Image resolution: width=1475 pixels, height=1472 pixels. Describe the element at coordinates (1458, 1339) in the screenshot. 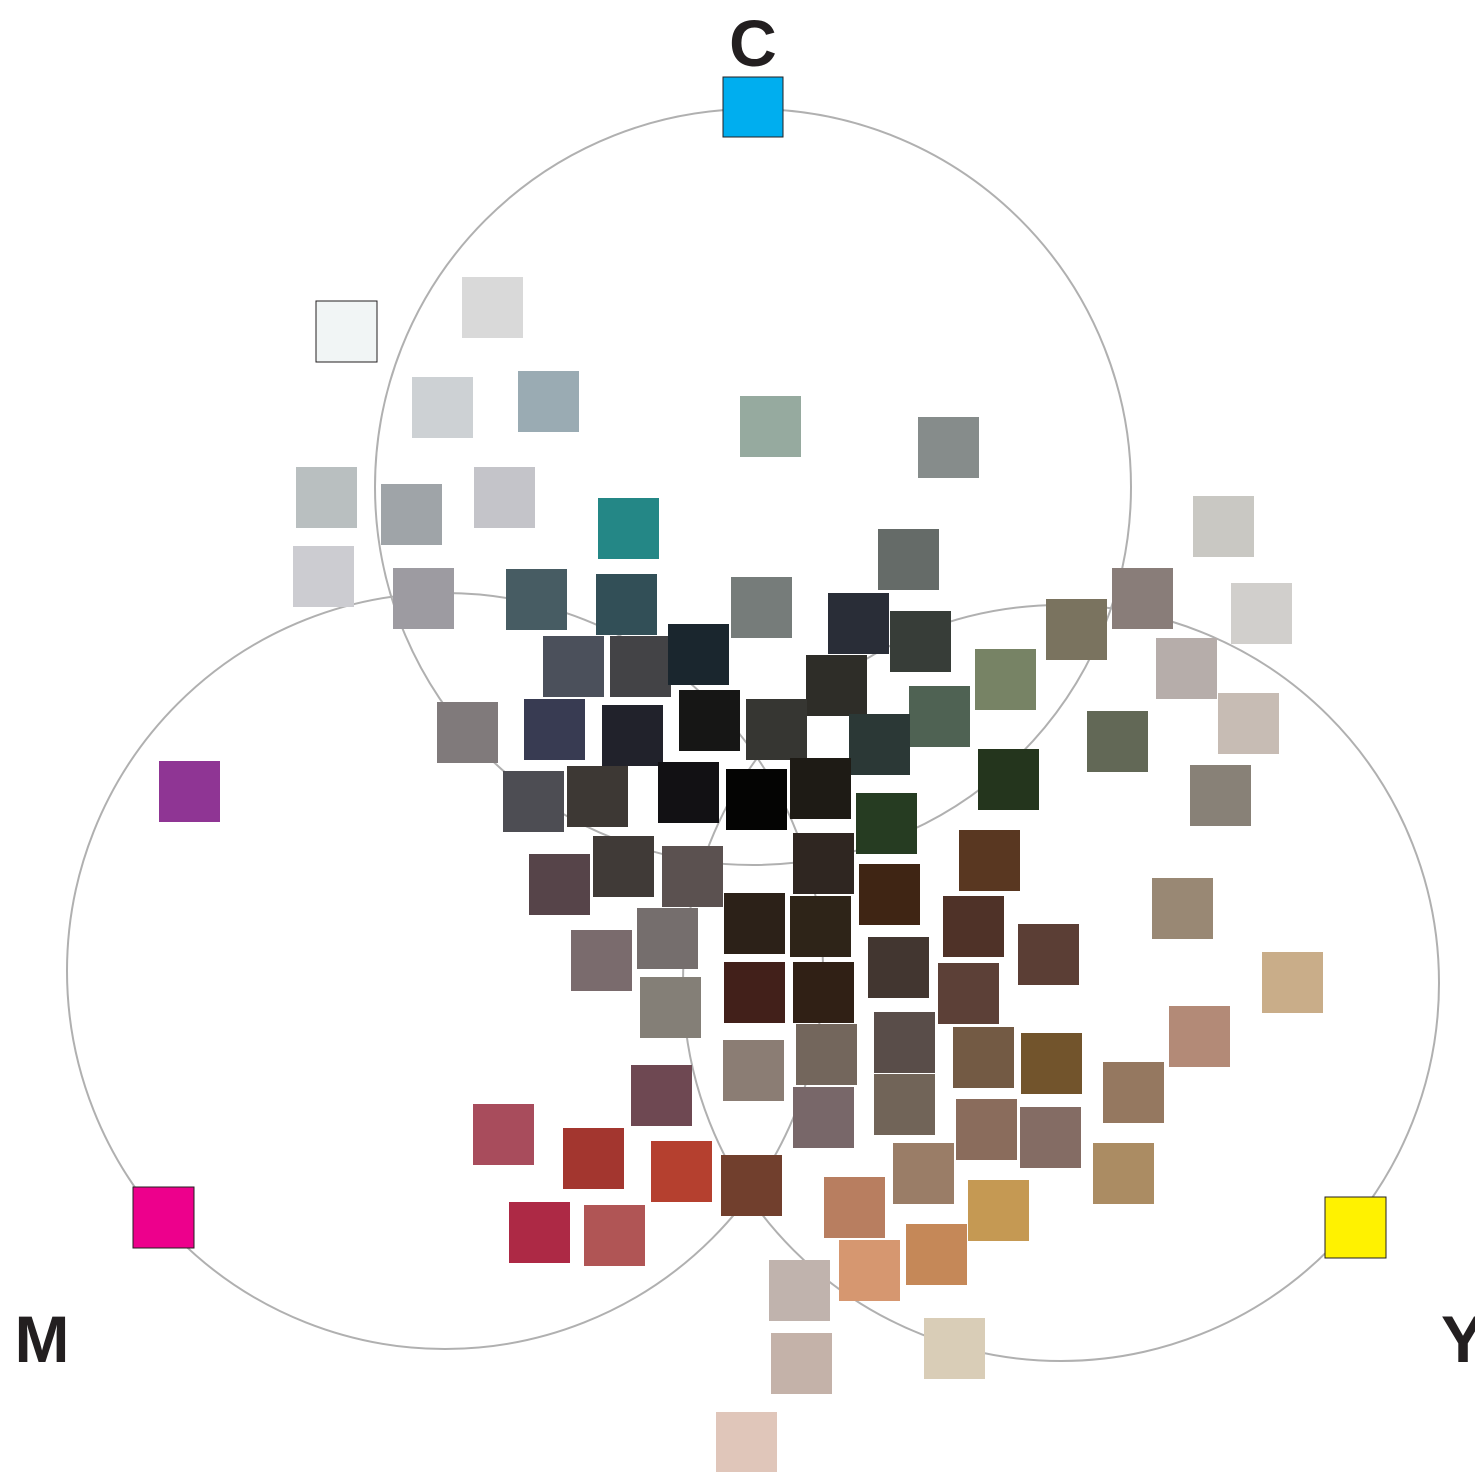

I see `label-y: Y` at that location.